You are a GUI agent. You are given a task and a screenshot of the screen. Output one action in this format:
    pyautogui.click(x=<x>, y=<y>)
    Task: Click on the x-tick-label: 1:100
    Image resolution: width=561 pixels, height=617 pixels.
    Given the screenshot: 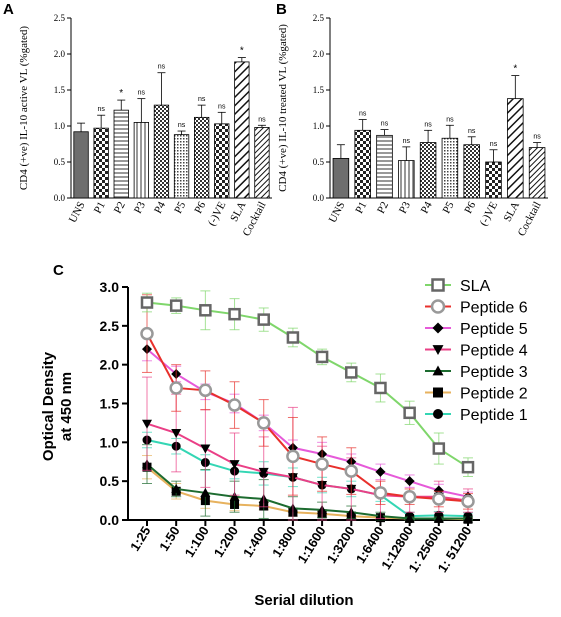 What is the action you would take?
    pyautogui.click(x=197, y=542)
    